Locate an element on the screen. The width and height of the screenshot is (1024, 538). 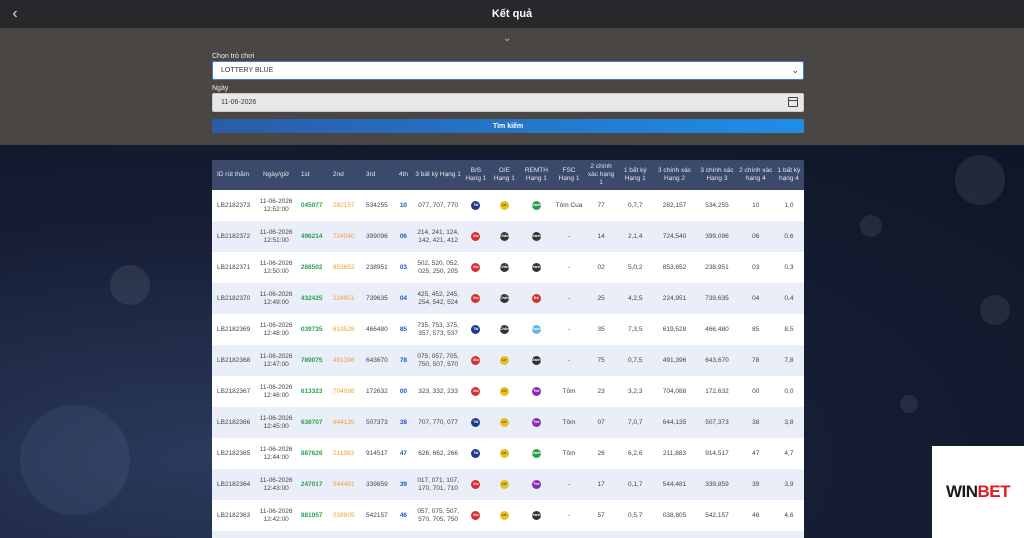
any1-rank4: 0,0 is located at coordinates (789, 391).